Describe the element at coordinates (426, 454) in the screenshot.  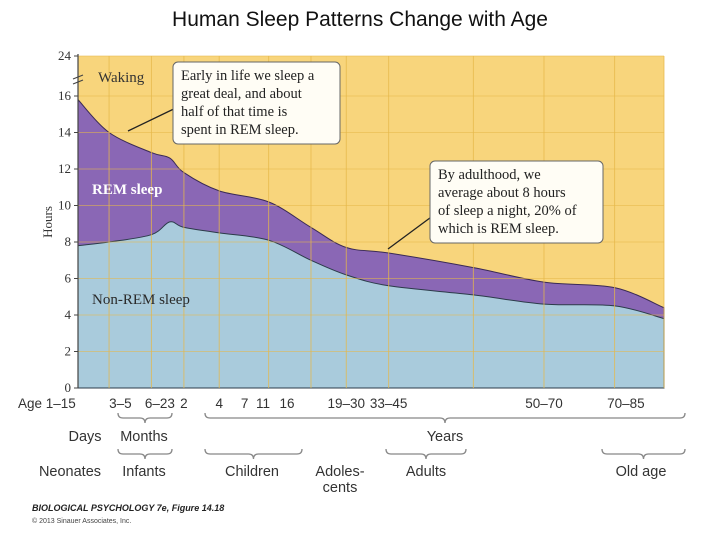
I see `adults-bracket` at that location.